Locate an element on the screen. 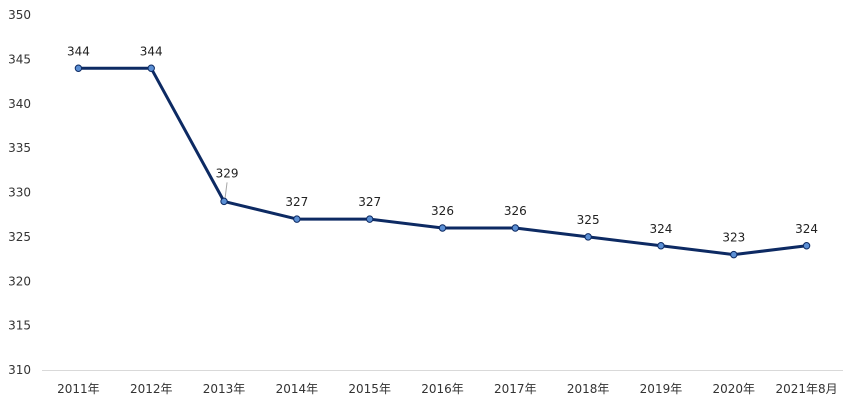  y-axis: 310 315 320 325 330 335 340 345 350 is located at coordinates (19, 192).